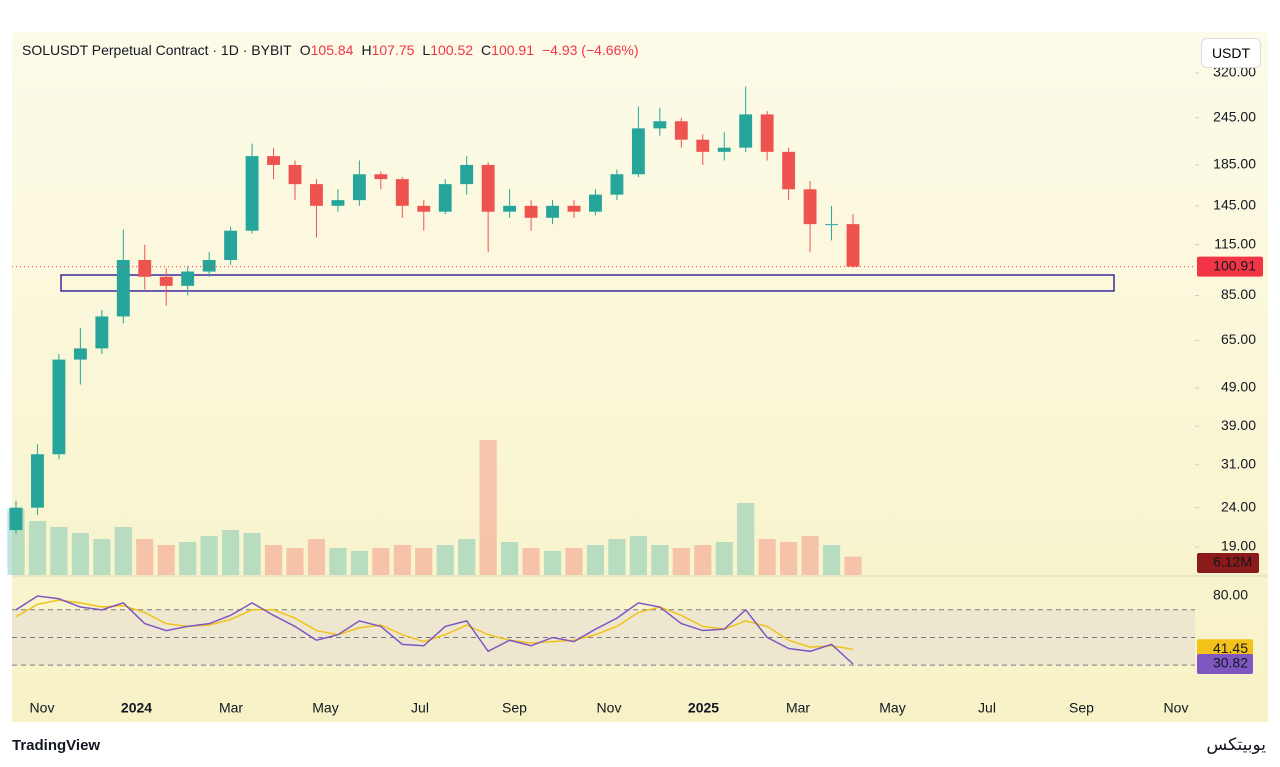  What do you see at coordinates (703, 708) in the screenshot?
I see `x-tick-label: 2025` at bounding box center [703, 708].